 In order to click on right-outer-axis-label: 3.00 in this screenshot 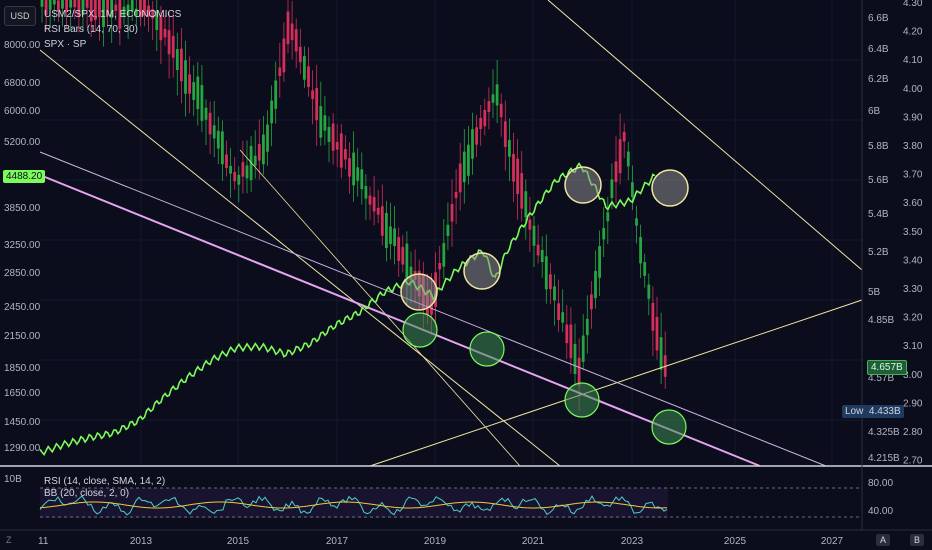, I will do `click(913, 375)`.